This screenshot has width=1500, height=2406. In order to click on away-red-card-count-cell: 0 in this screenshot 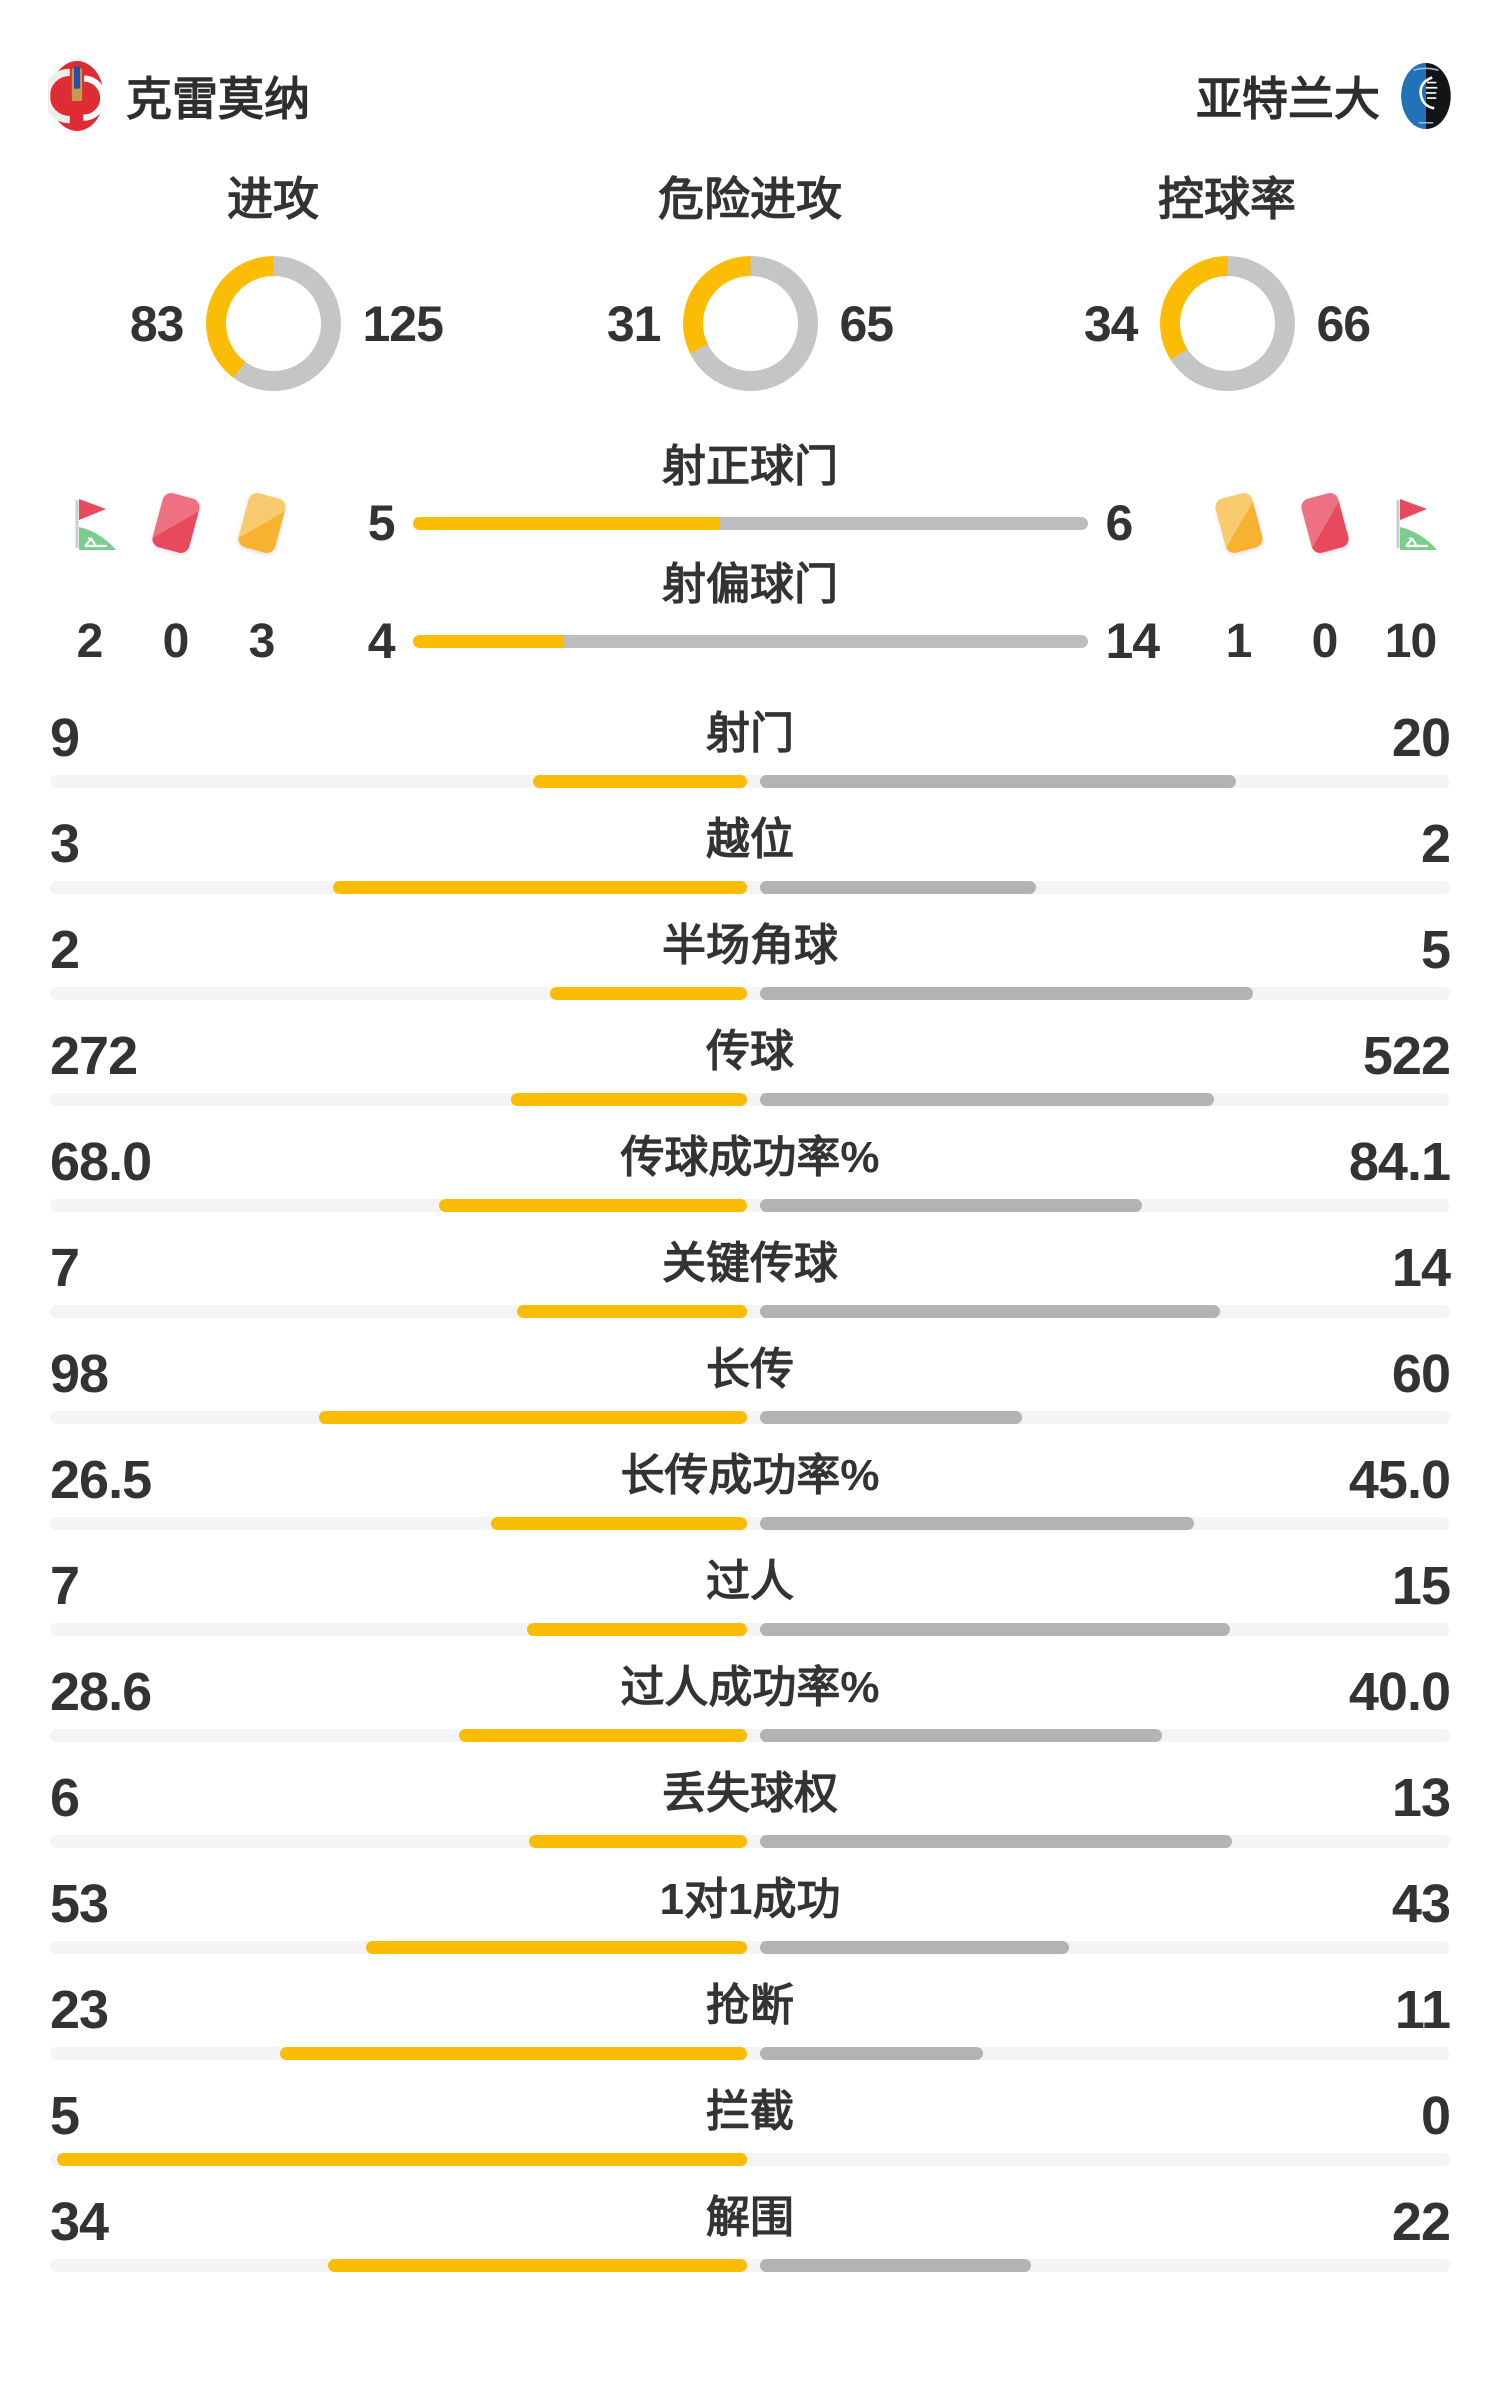, I will do `click(1325, 641)`.